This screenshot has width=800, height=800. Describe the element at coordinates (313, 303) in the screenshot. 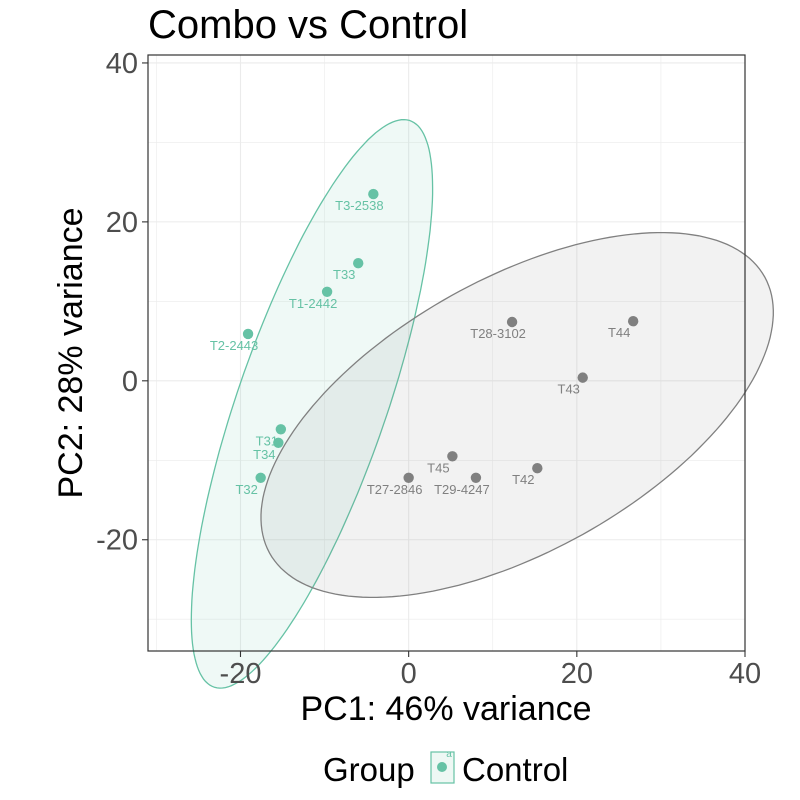

I see `label-T1-2442: T1-2442` at that location.